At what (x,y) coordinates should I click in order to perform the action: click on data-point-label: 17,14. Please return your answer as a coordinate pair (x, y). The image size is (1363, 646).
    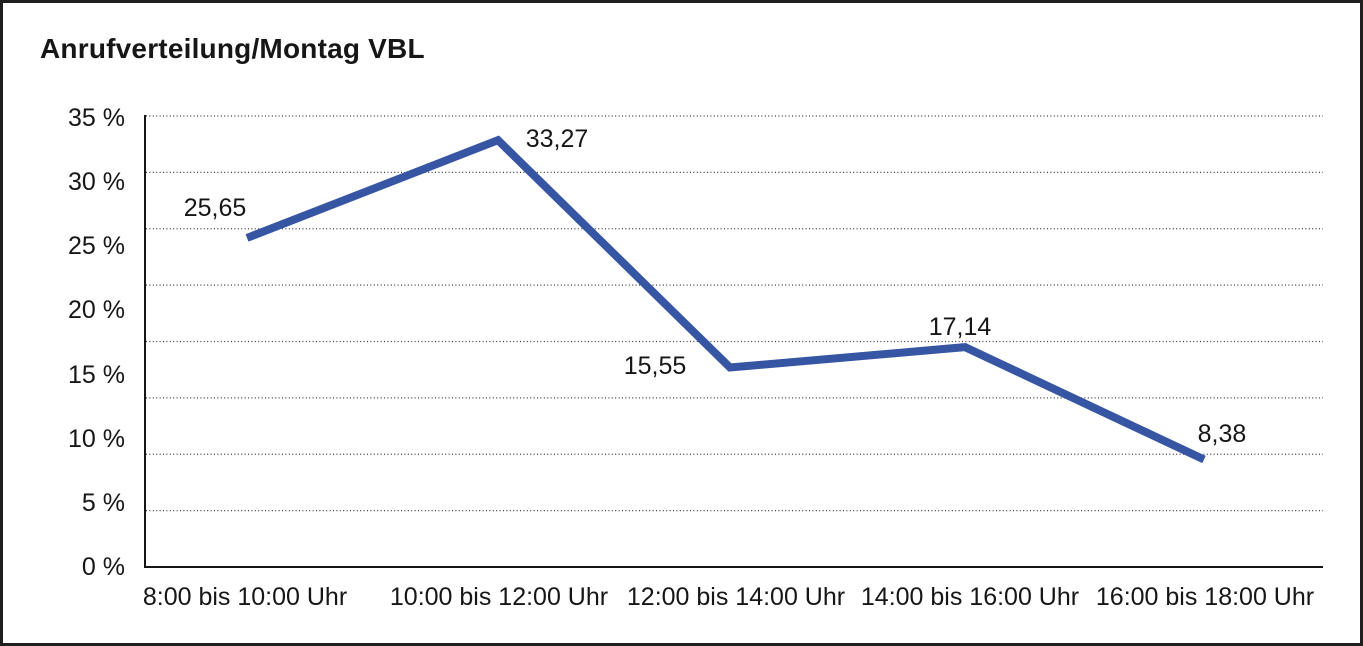
    Looking at the image, I should click on (960, 327).